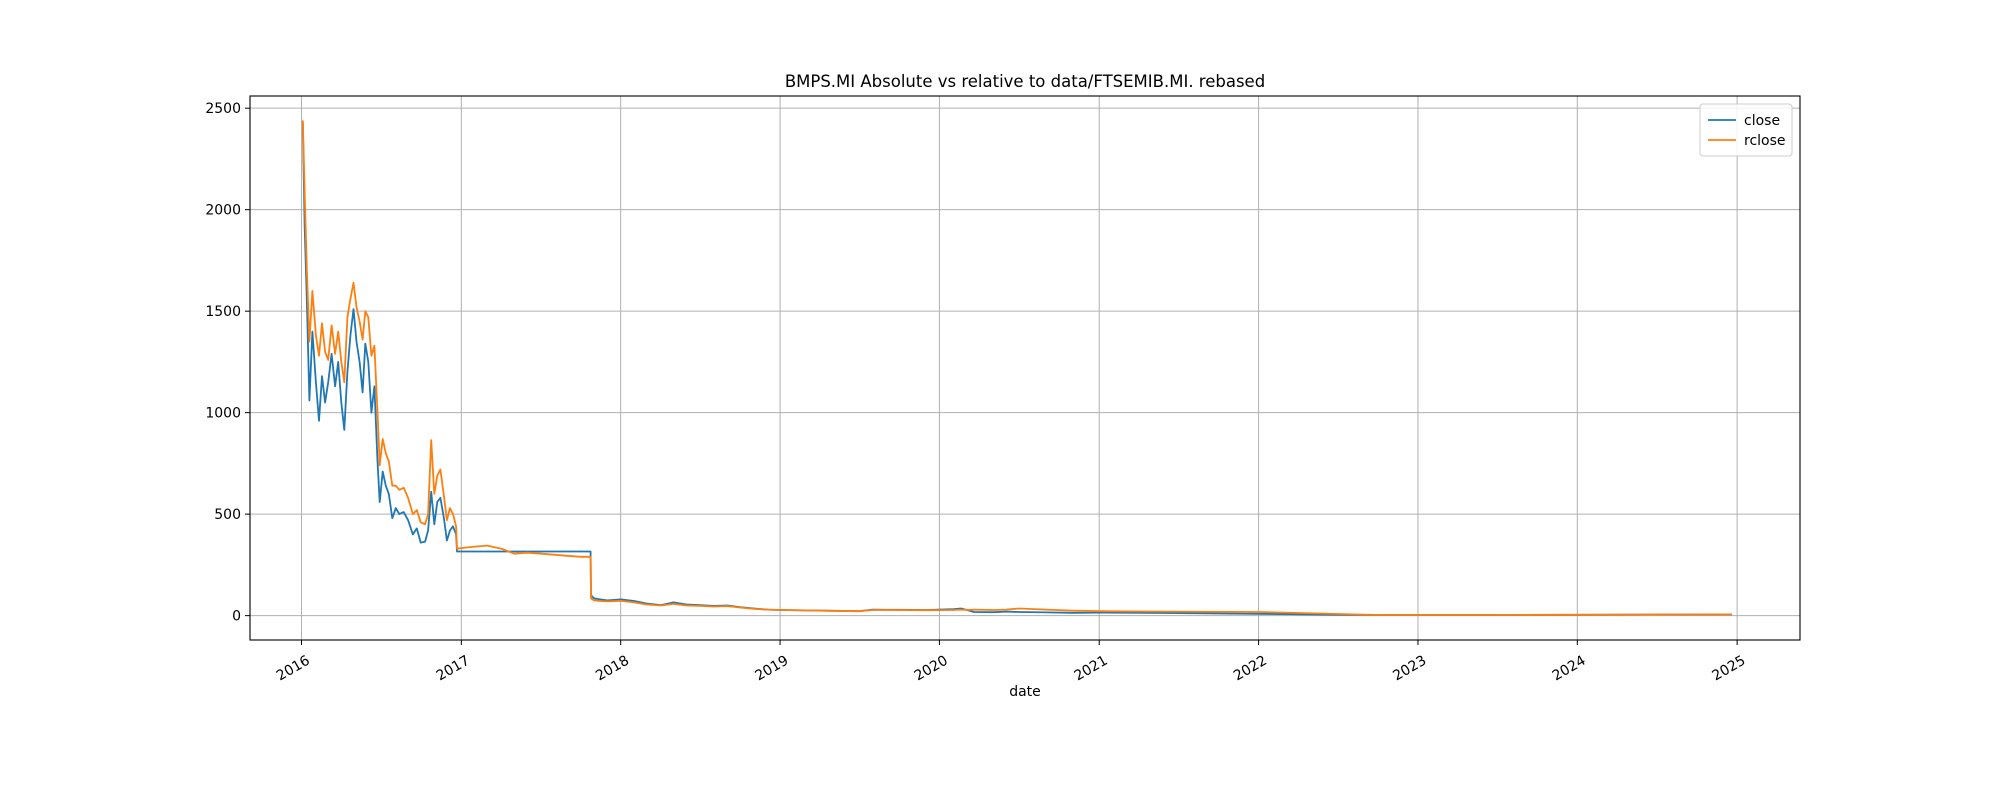 The width and height of the screenshot is (2000, 800). I want to click on legend-box, so click(1746, 130).